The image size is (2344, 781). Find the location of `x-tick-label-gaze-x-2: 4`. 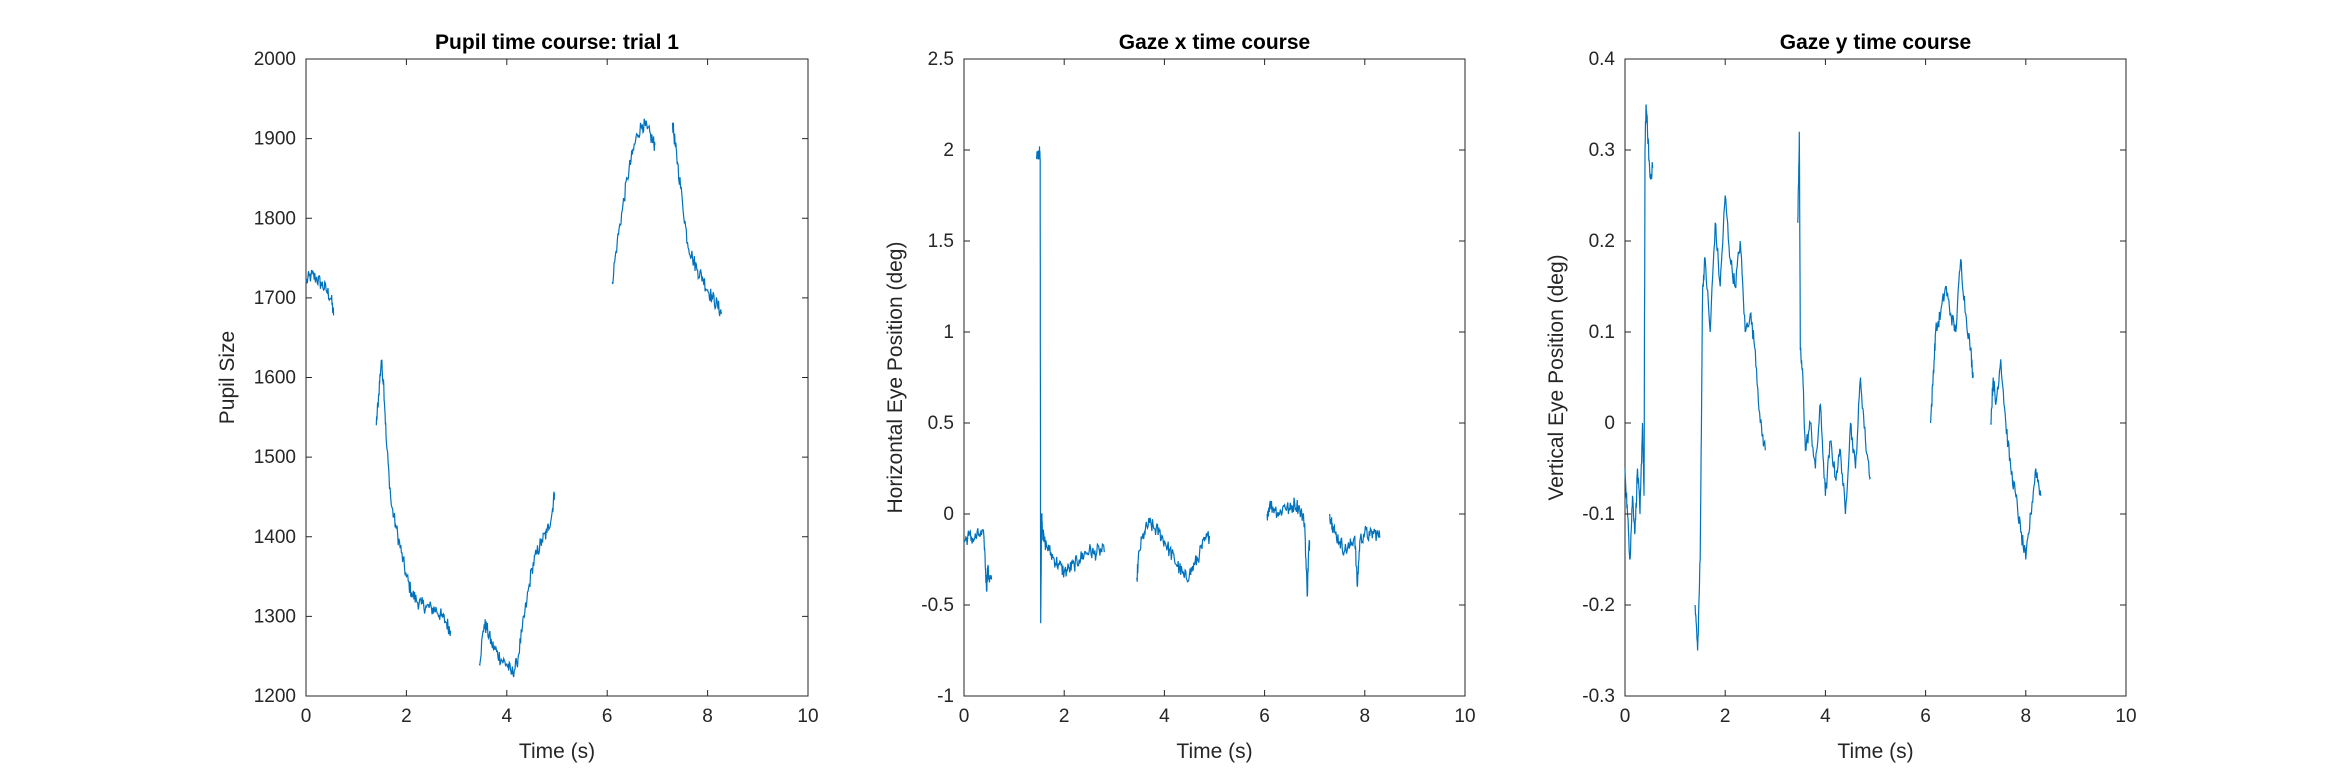

x-tick-label-gaze-x-2: 4 is located at coordinates (1164, 716).